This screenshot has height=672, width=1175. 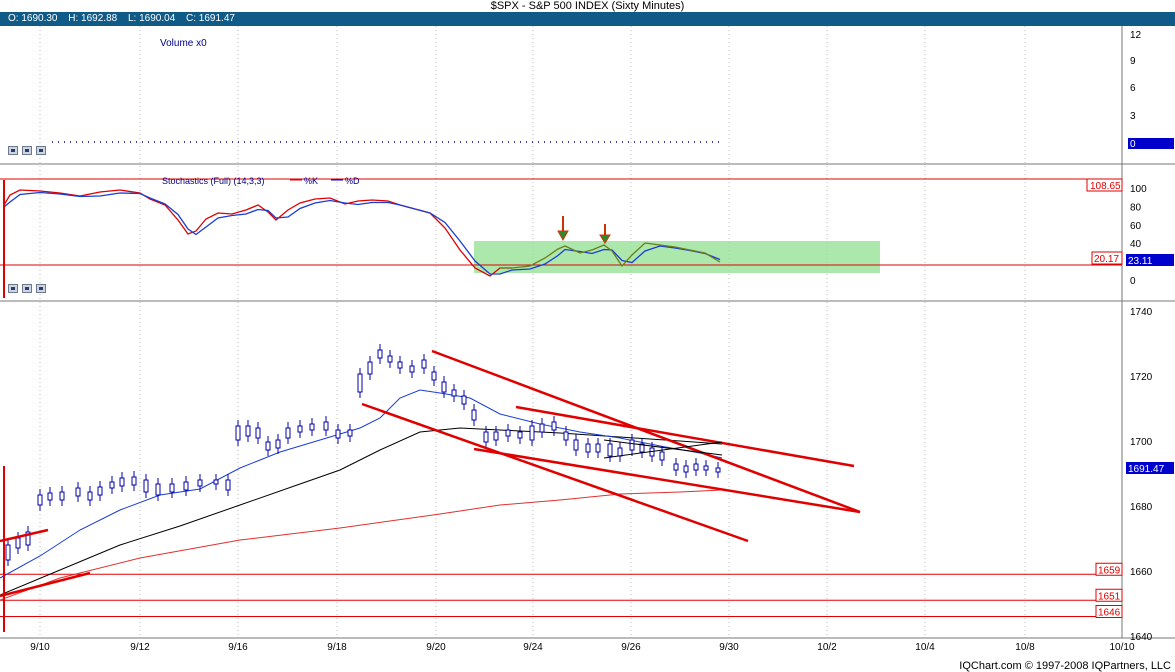 I want to click on price-tick-label: 1660, so click(x=1141, y=572).